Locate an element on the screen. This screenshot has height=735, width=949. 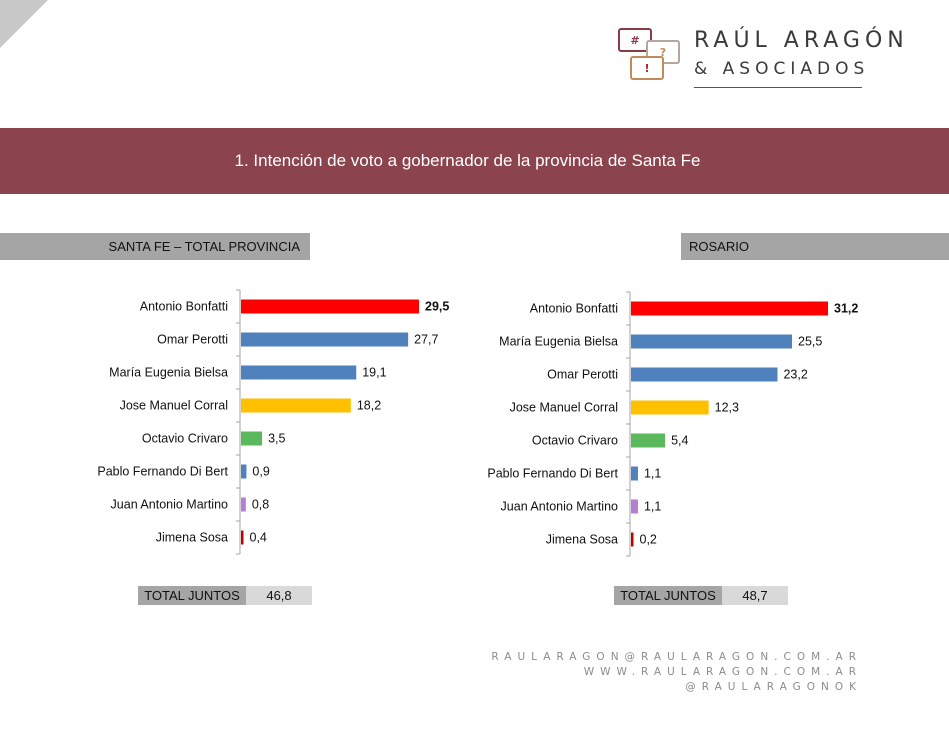
exclaim-bubble-icon: ! is located at coordinates (647, 68).